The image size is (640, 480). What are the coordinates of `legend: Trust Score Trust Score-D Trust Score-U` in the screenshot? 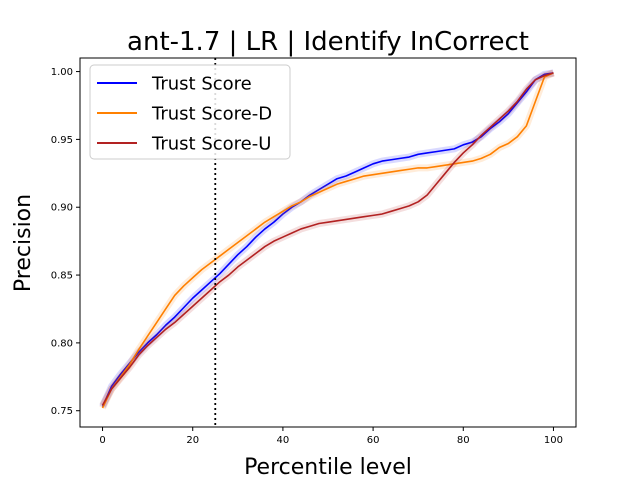 It's located at (190, 112).